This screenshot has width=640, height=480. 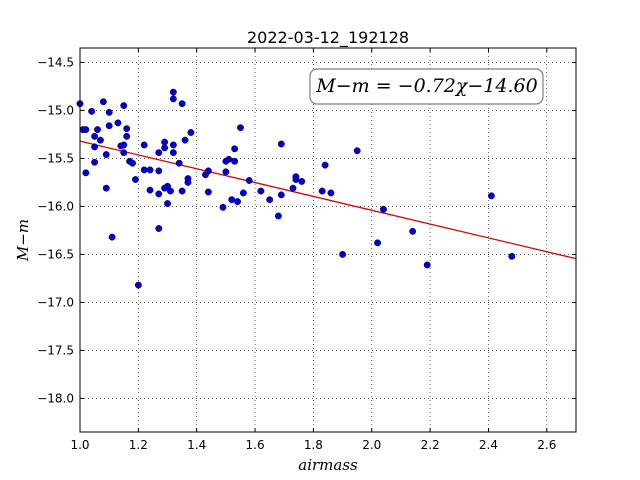 What do you see at coordinates (313, 445) in the screenshot?
I see `x-tick-label: 1.8` at bounding box center [313, 445].